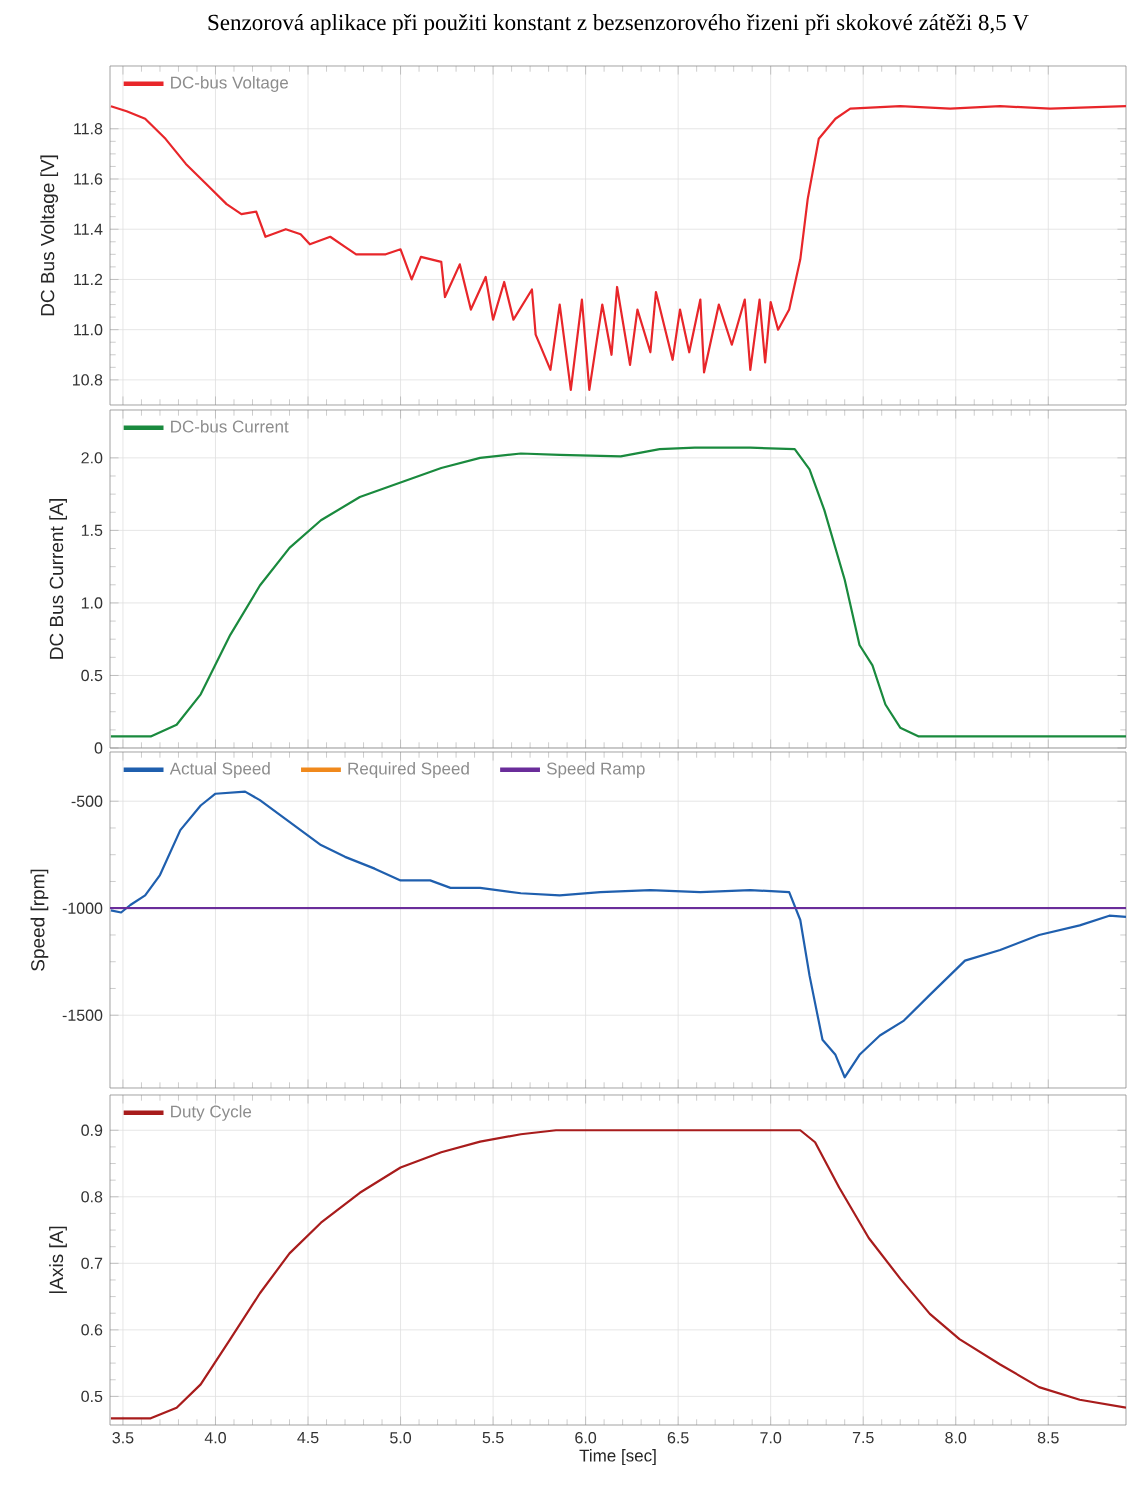 This screenshot has width=1131, height=1501. I want to click on x-tick-label: 7.0, so click(771, 1438).